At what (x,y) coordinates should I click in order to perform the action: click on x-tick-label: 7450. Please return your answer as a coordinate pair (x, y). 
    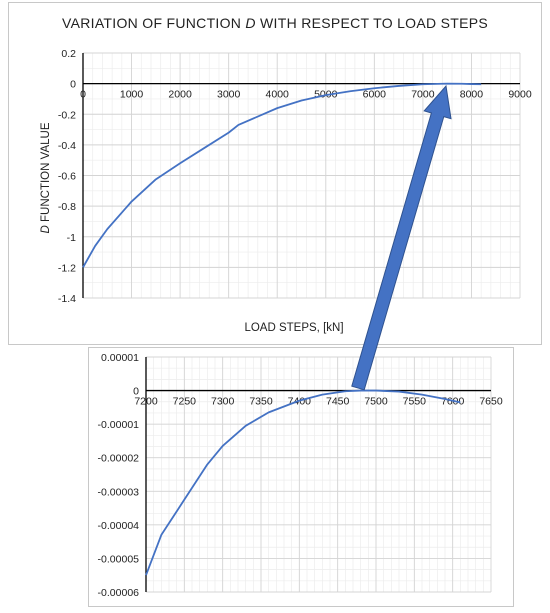
    Looking at the image, I should click on (338, 402).